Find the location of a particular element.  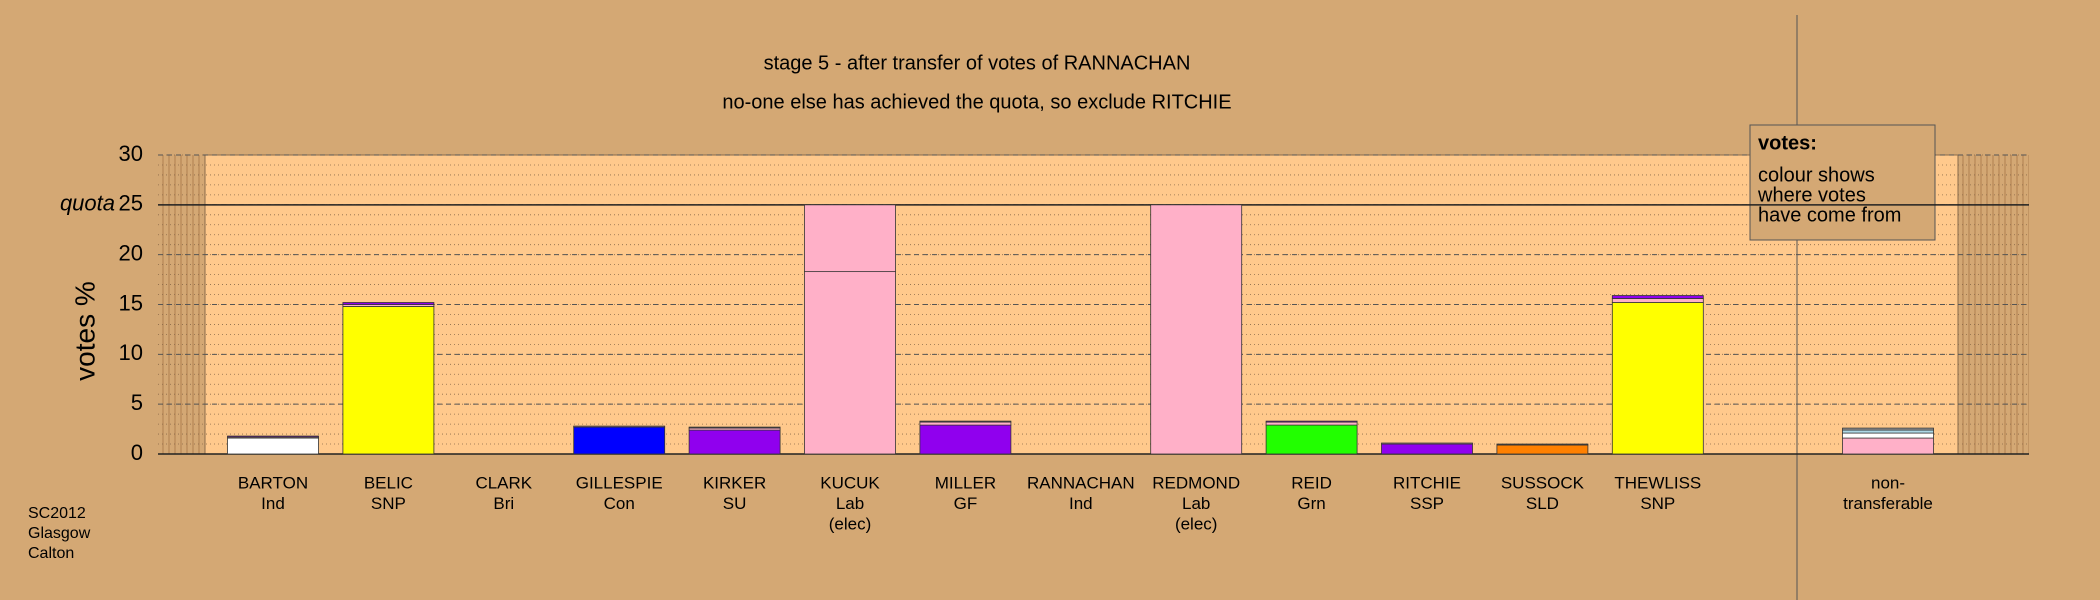

x-tick-label: KUCUK is located at coordinates (850, 482).